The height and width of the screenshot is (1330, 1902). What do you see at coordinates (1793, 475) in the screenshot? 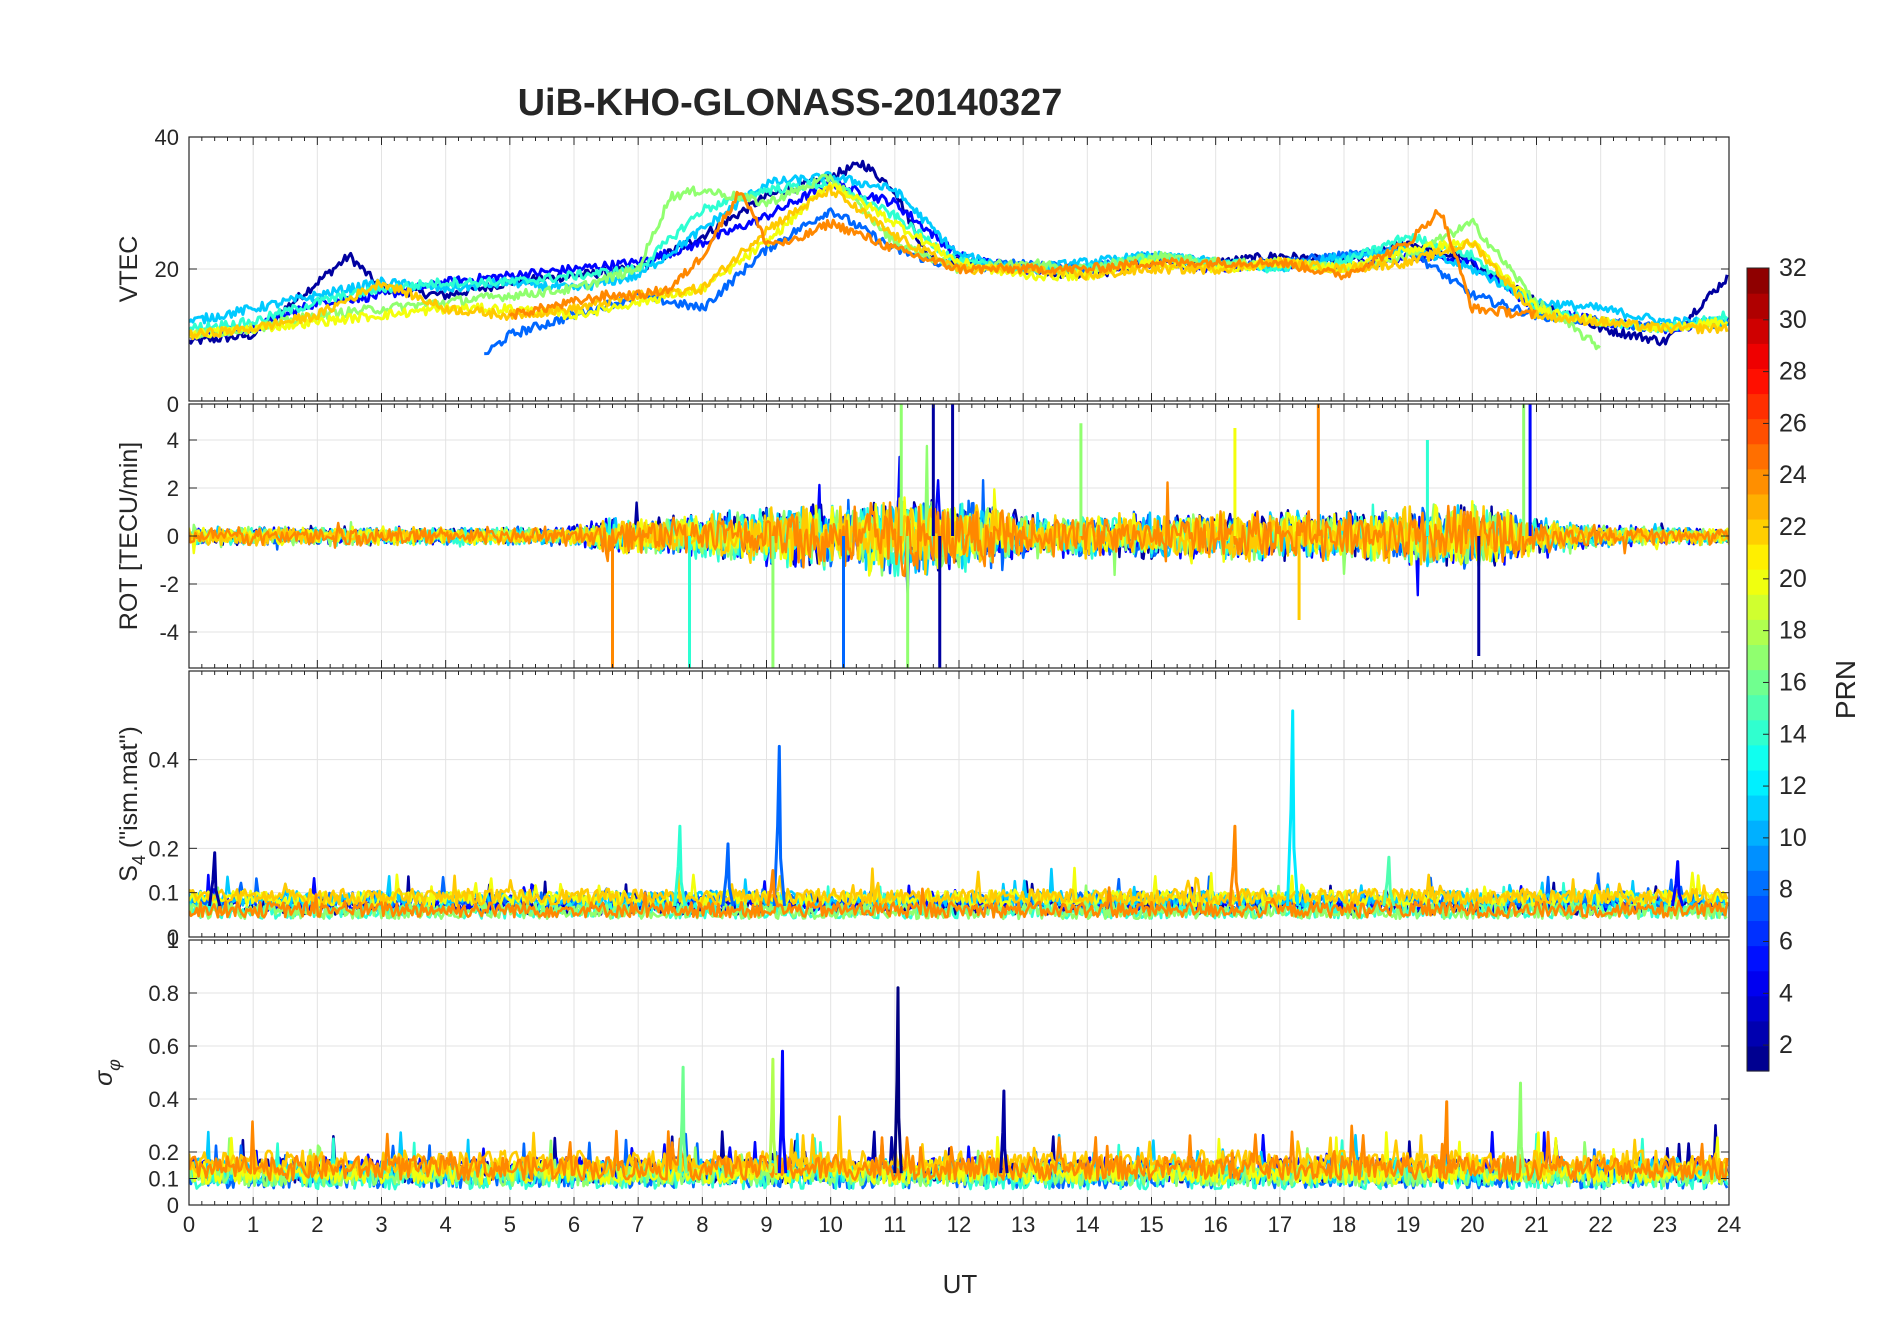
I see `colorbar-tick-label: 24` at bounding box center [1793, 475].